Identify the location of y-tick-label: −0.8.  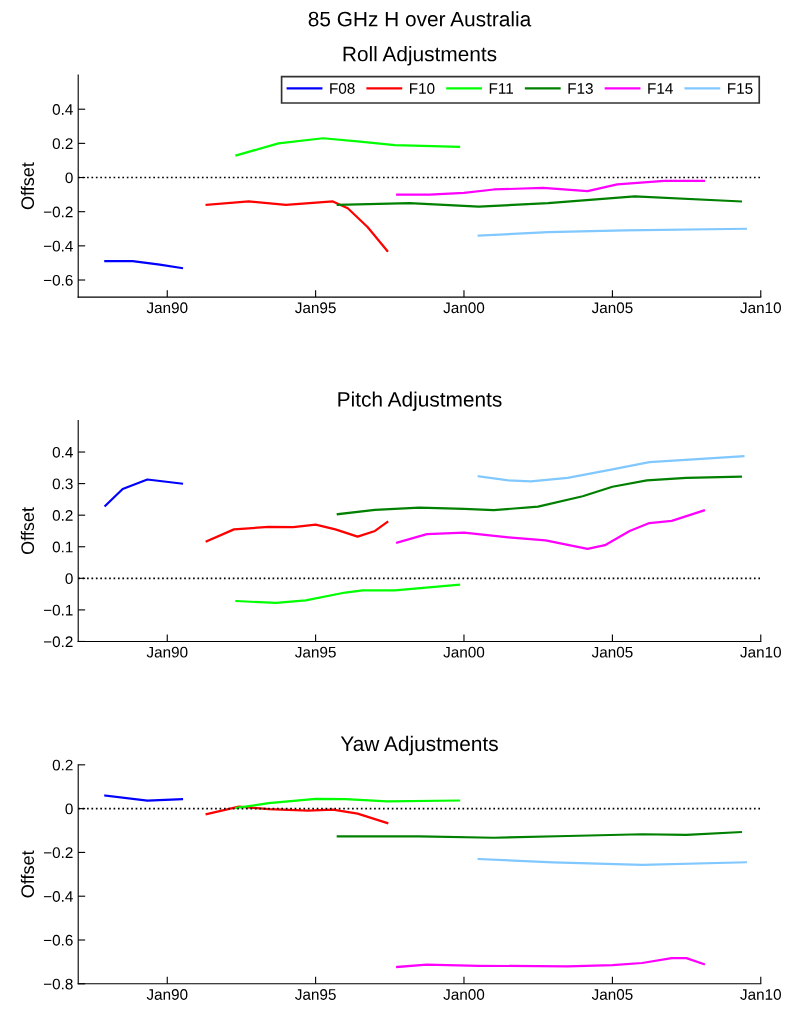
(58, 984).